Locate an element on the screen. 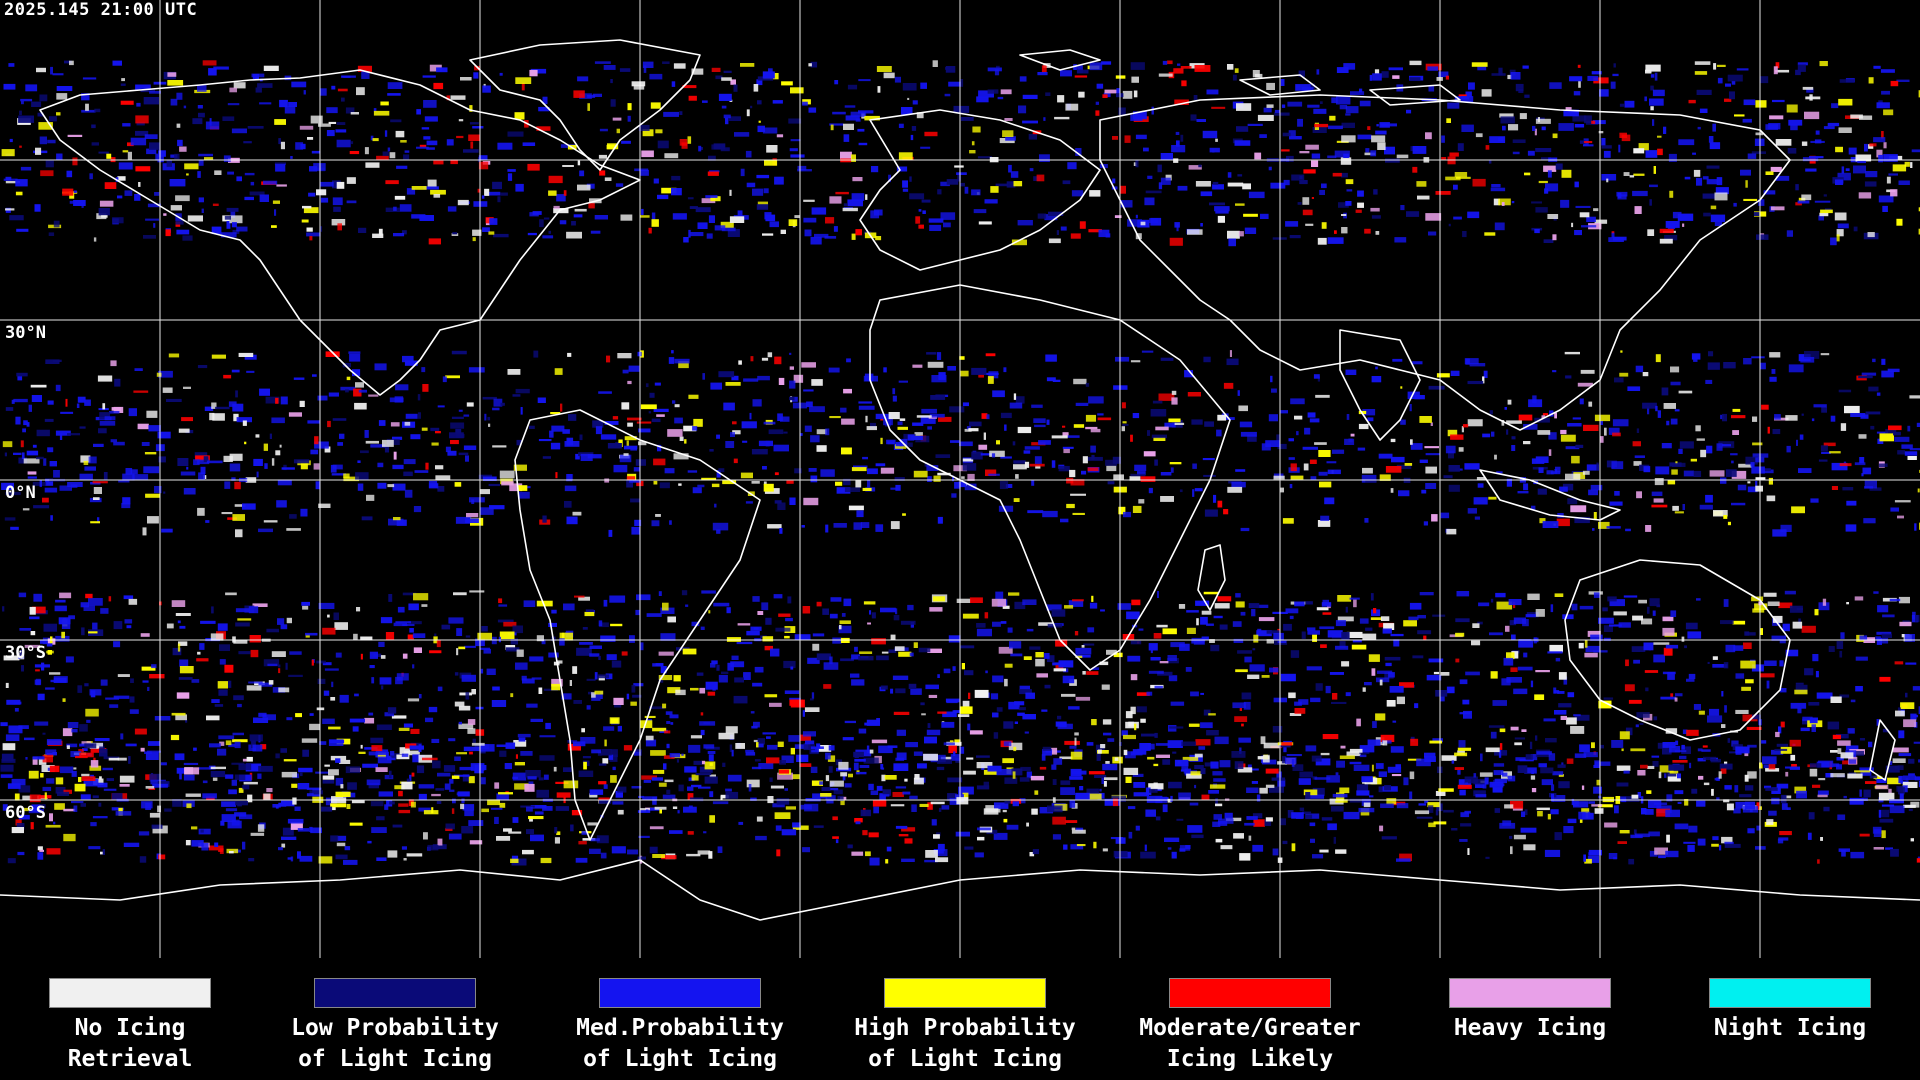 The height and width of the screenshot is (1080, 1920). coastline-africa is located at coordinates (1050, 477).